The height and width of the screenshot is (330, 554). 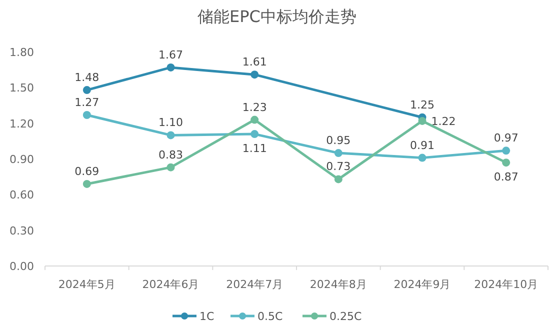 What do you see at coordinates (254, 62) in the screenshot?
I see `data-label: 1.61` at bounding box center [254, 62].